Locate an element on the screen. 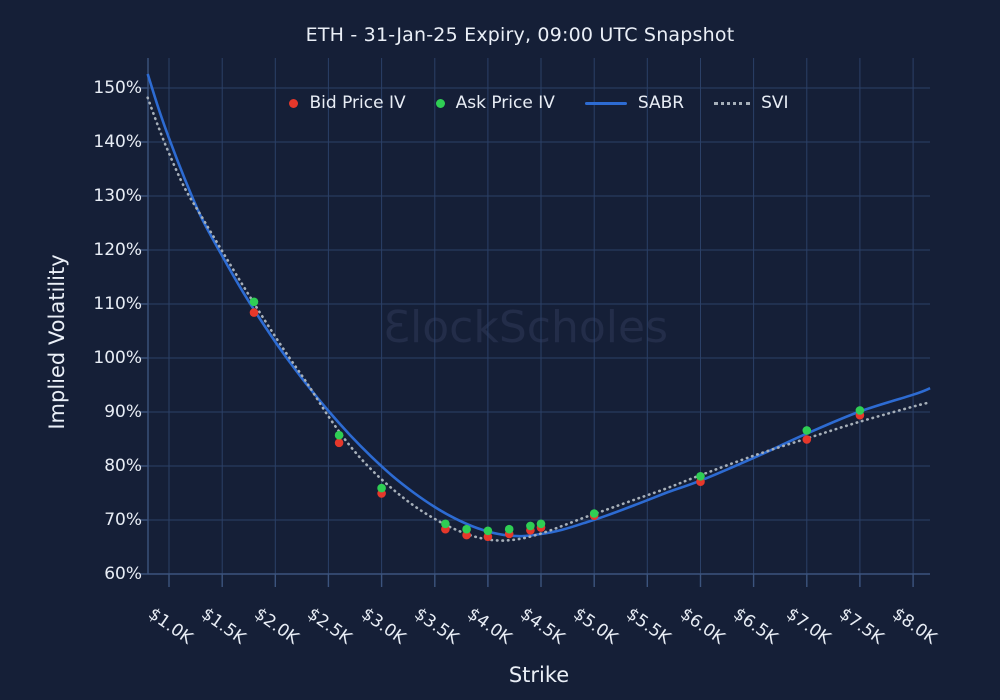 The image size is (1000, 700). y-tick-label: 150% is located at coordinates (117, 88).